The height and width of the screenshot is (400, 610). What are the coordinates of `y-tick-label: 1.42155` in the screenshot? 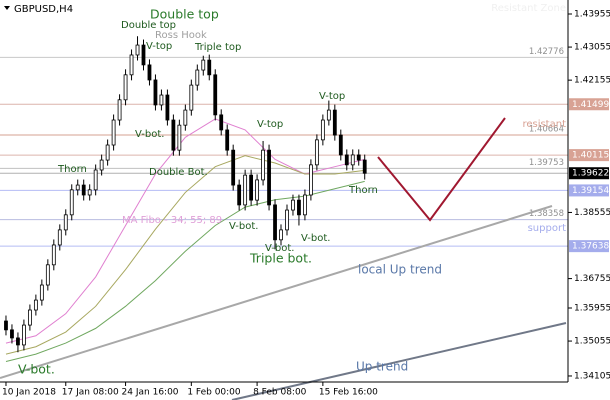 It's located at (592, 81).